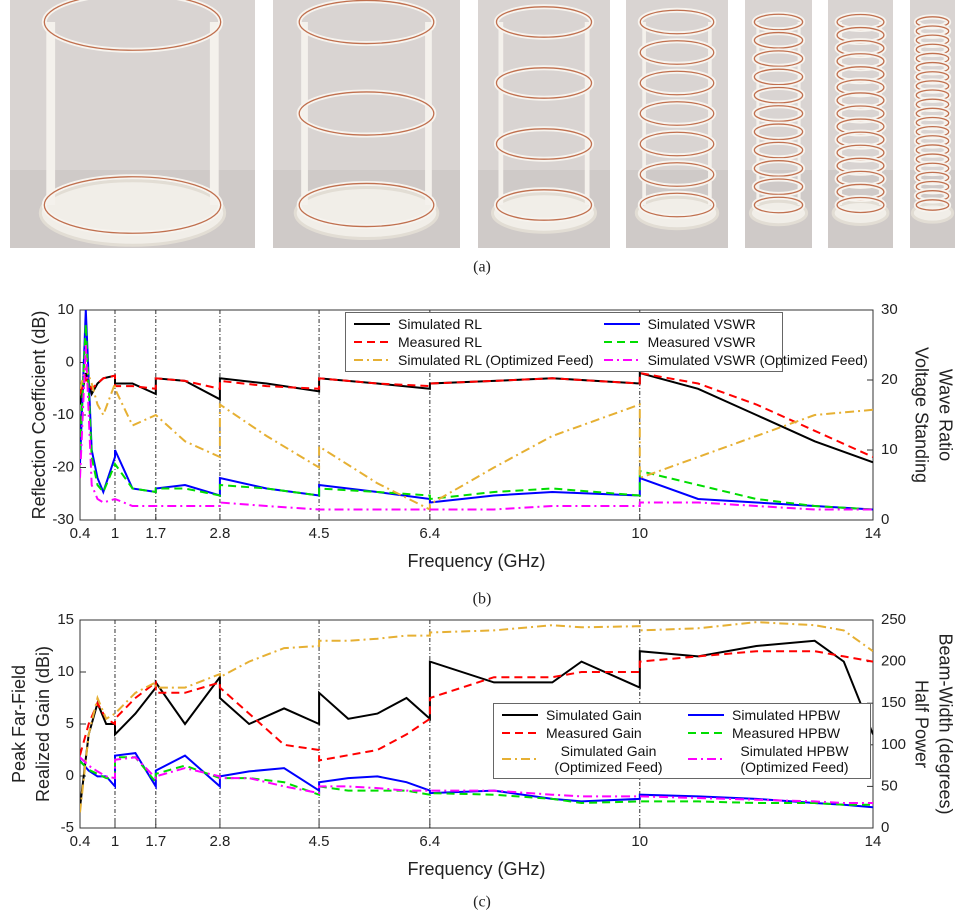 Image resolution: width=964 pixels, height=918 pixels. What do you see at coordinates (775, 759) in the screenshot?
I see `legend-entry: Simulated HPBW (Optimized Feed)` at bounding box center [775, 759].